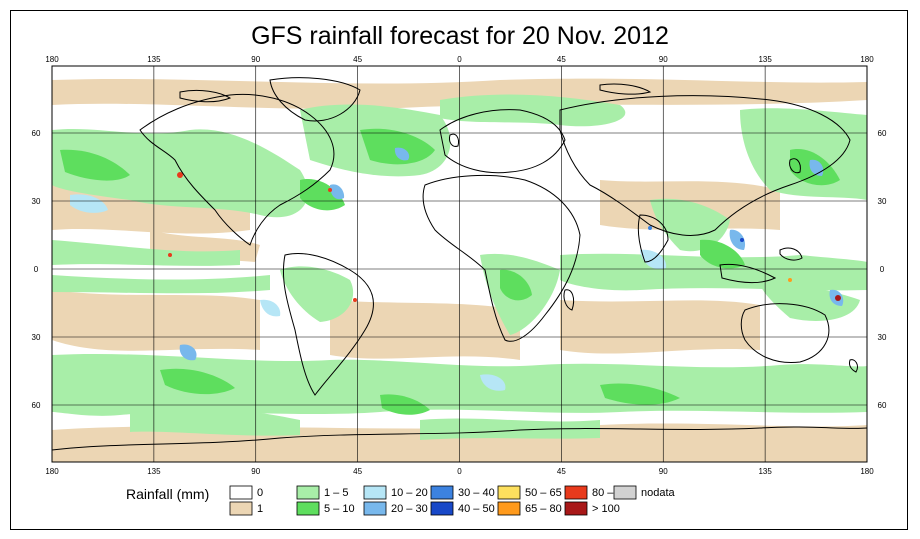  Describe the element at coordinates (543, 493) in the screenshot. I see `legend-label: 50 – 65` at that location.